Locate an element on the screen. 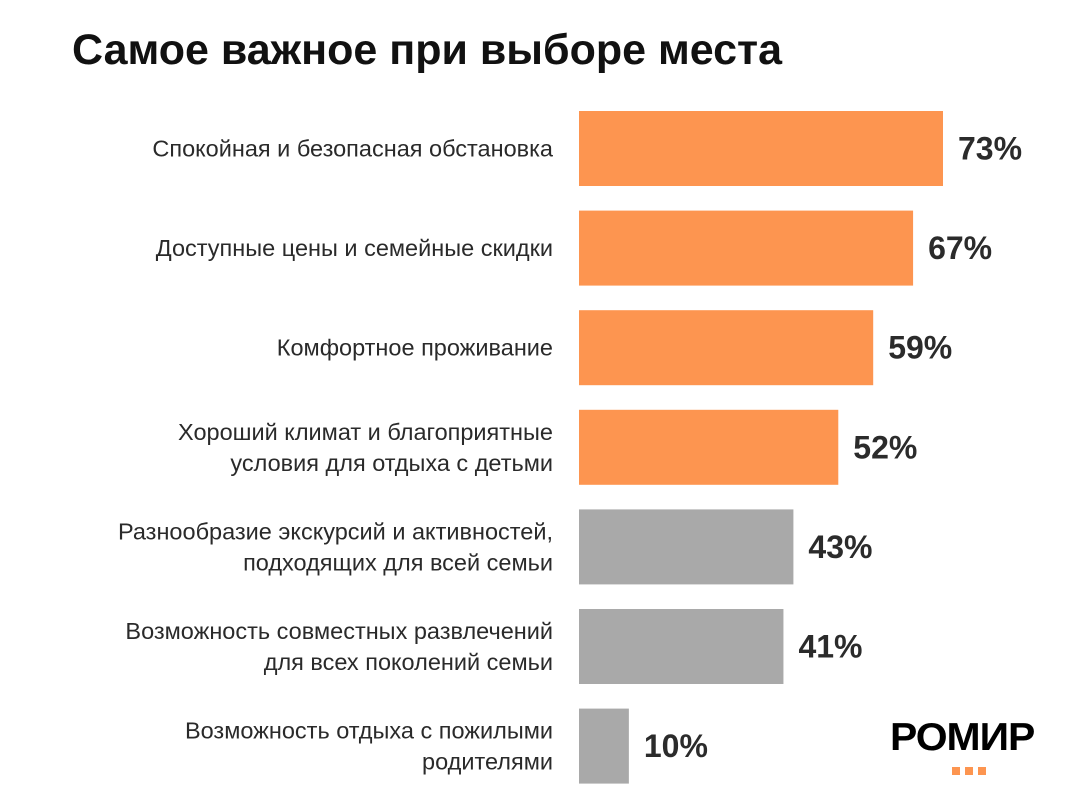 This screenshot has width=1080, height=800. logo-text: РОМИР is located at coordinates (962, 737).